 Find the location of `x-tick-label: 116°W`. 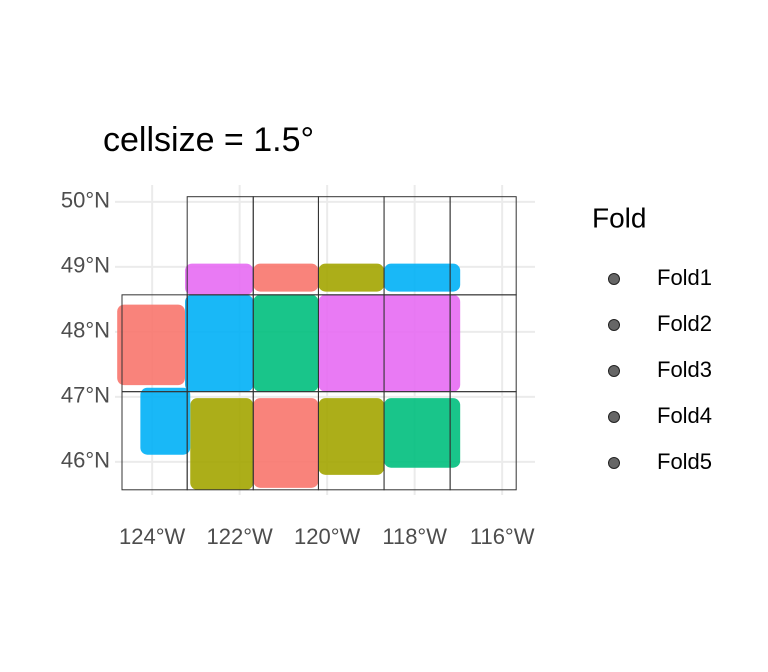

x-tick-label: 116°W is located at coordinates (502, 536).